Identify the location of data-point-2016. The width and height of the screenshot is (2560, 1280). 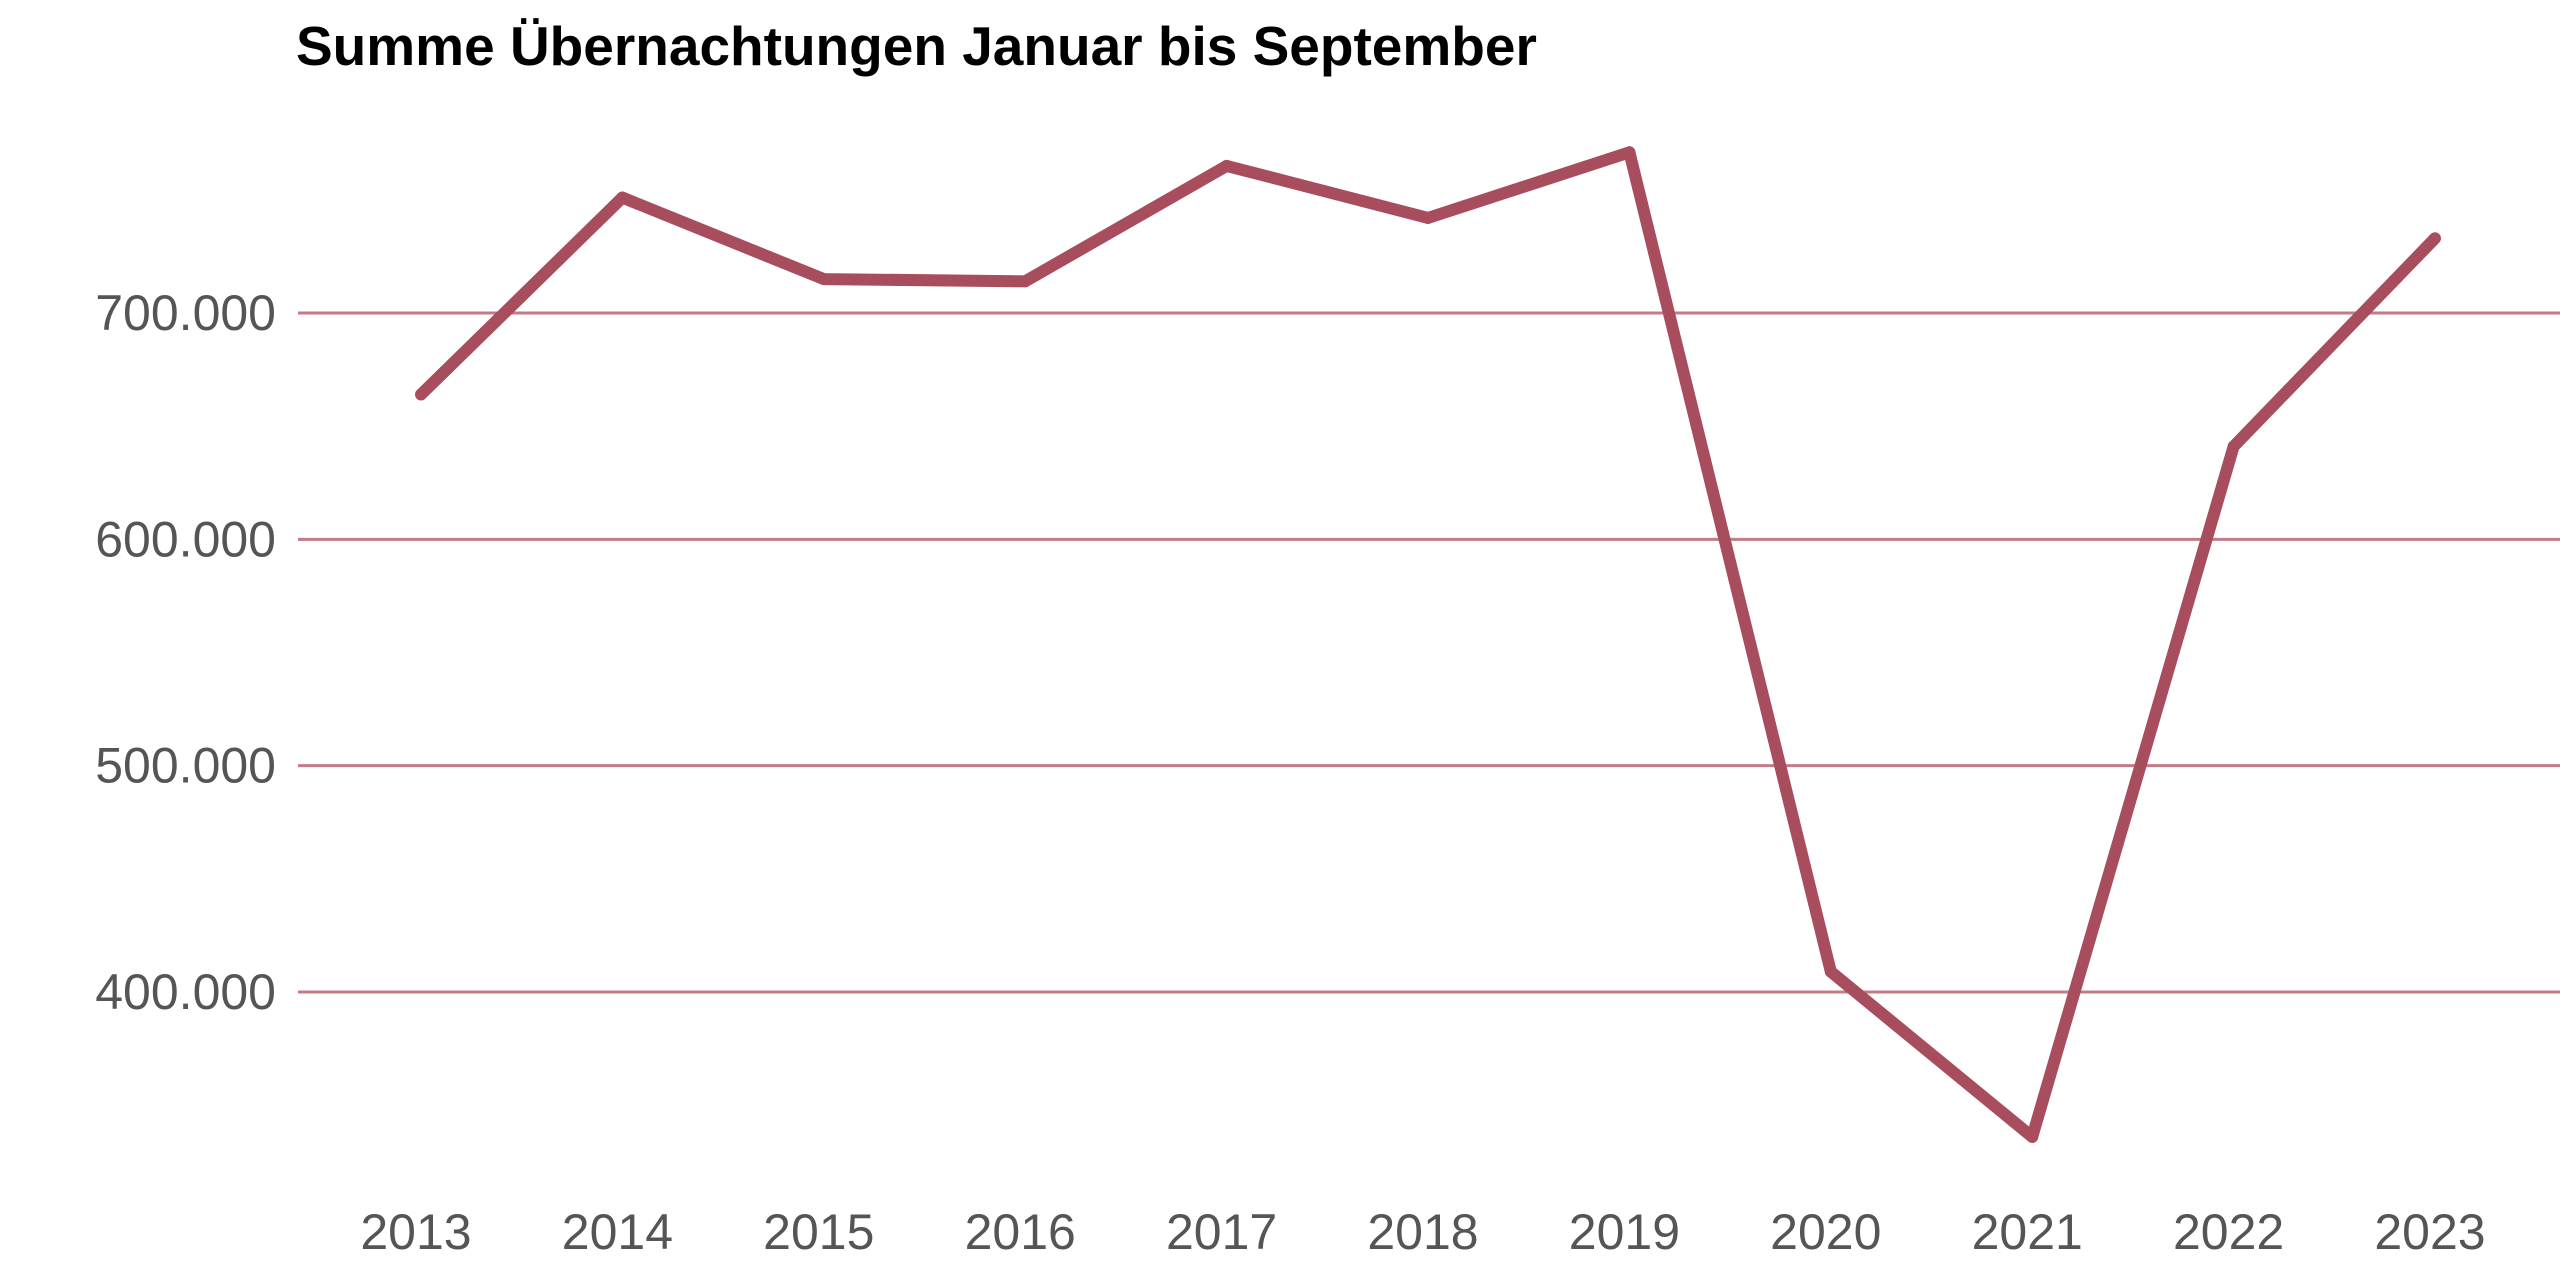
(1025, 281).